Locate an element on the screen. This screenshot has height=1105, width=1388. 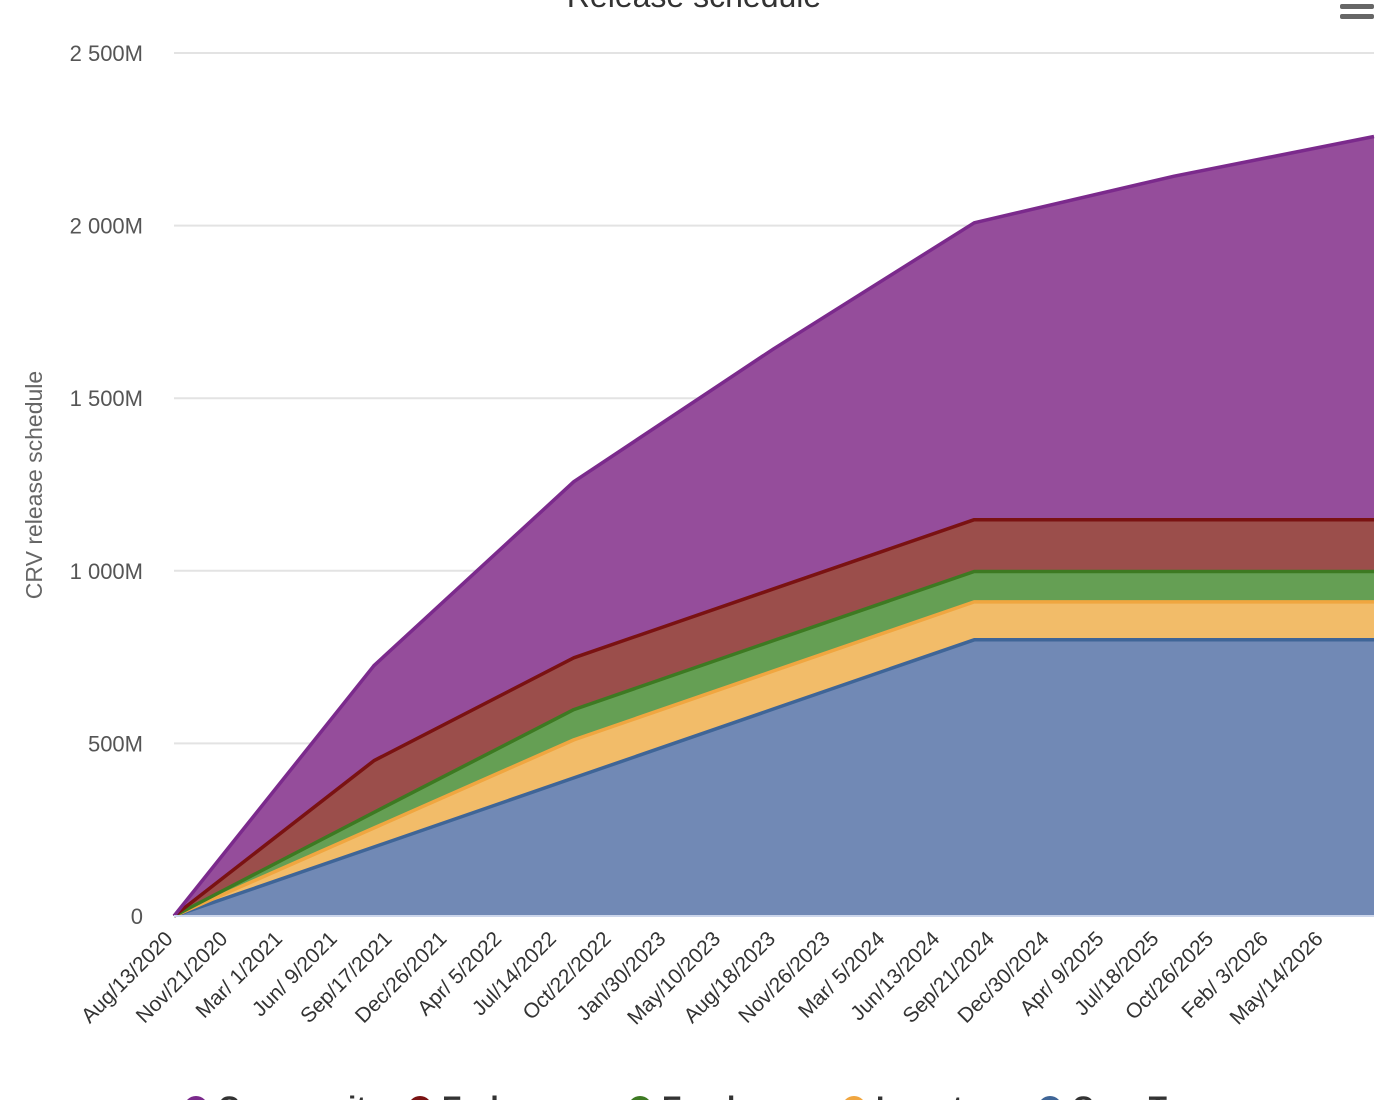
y-tick-label: 2 500M is located at coordinates (106, 53).